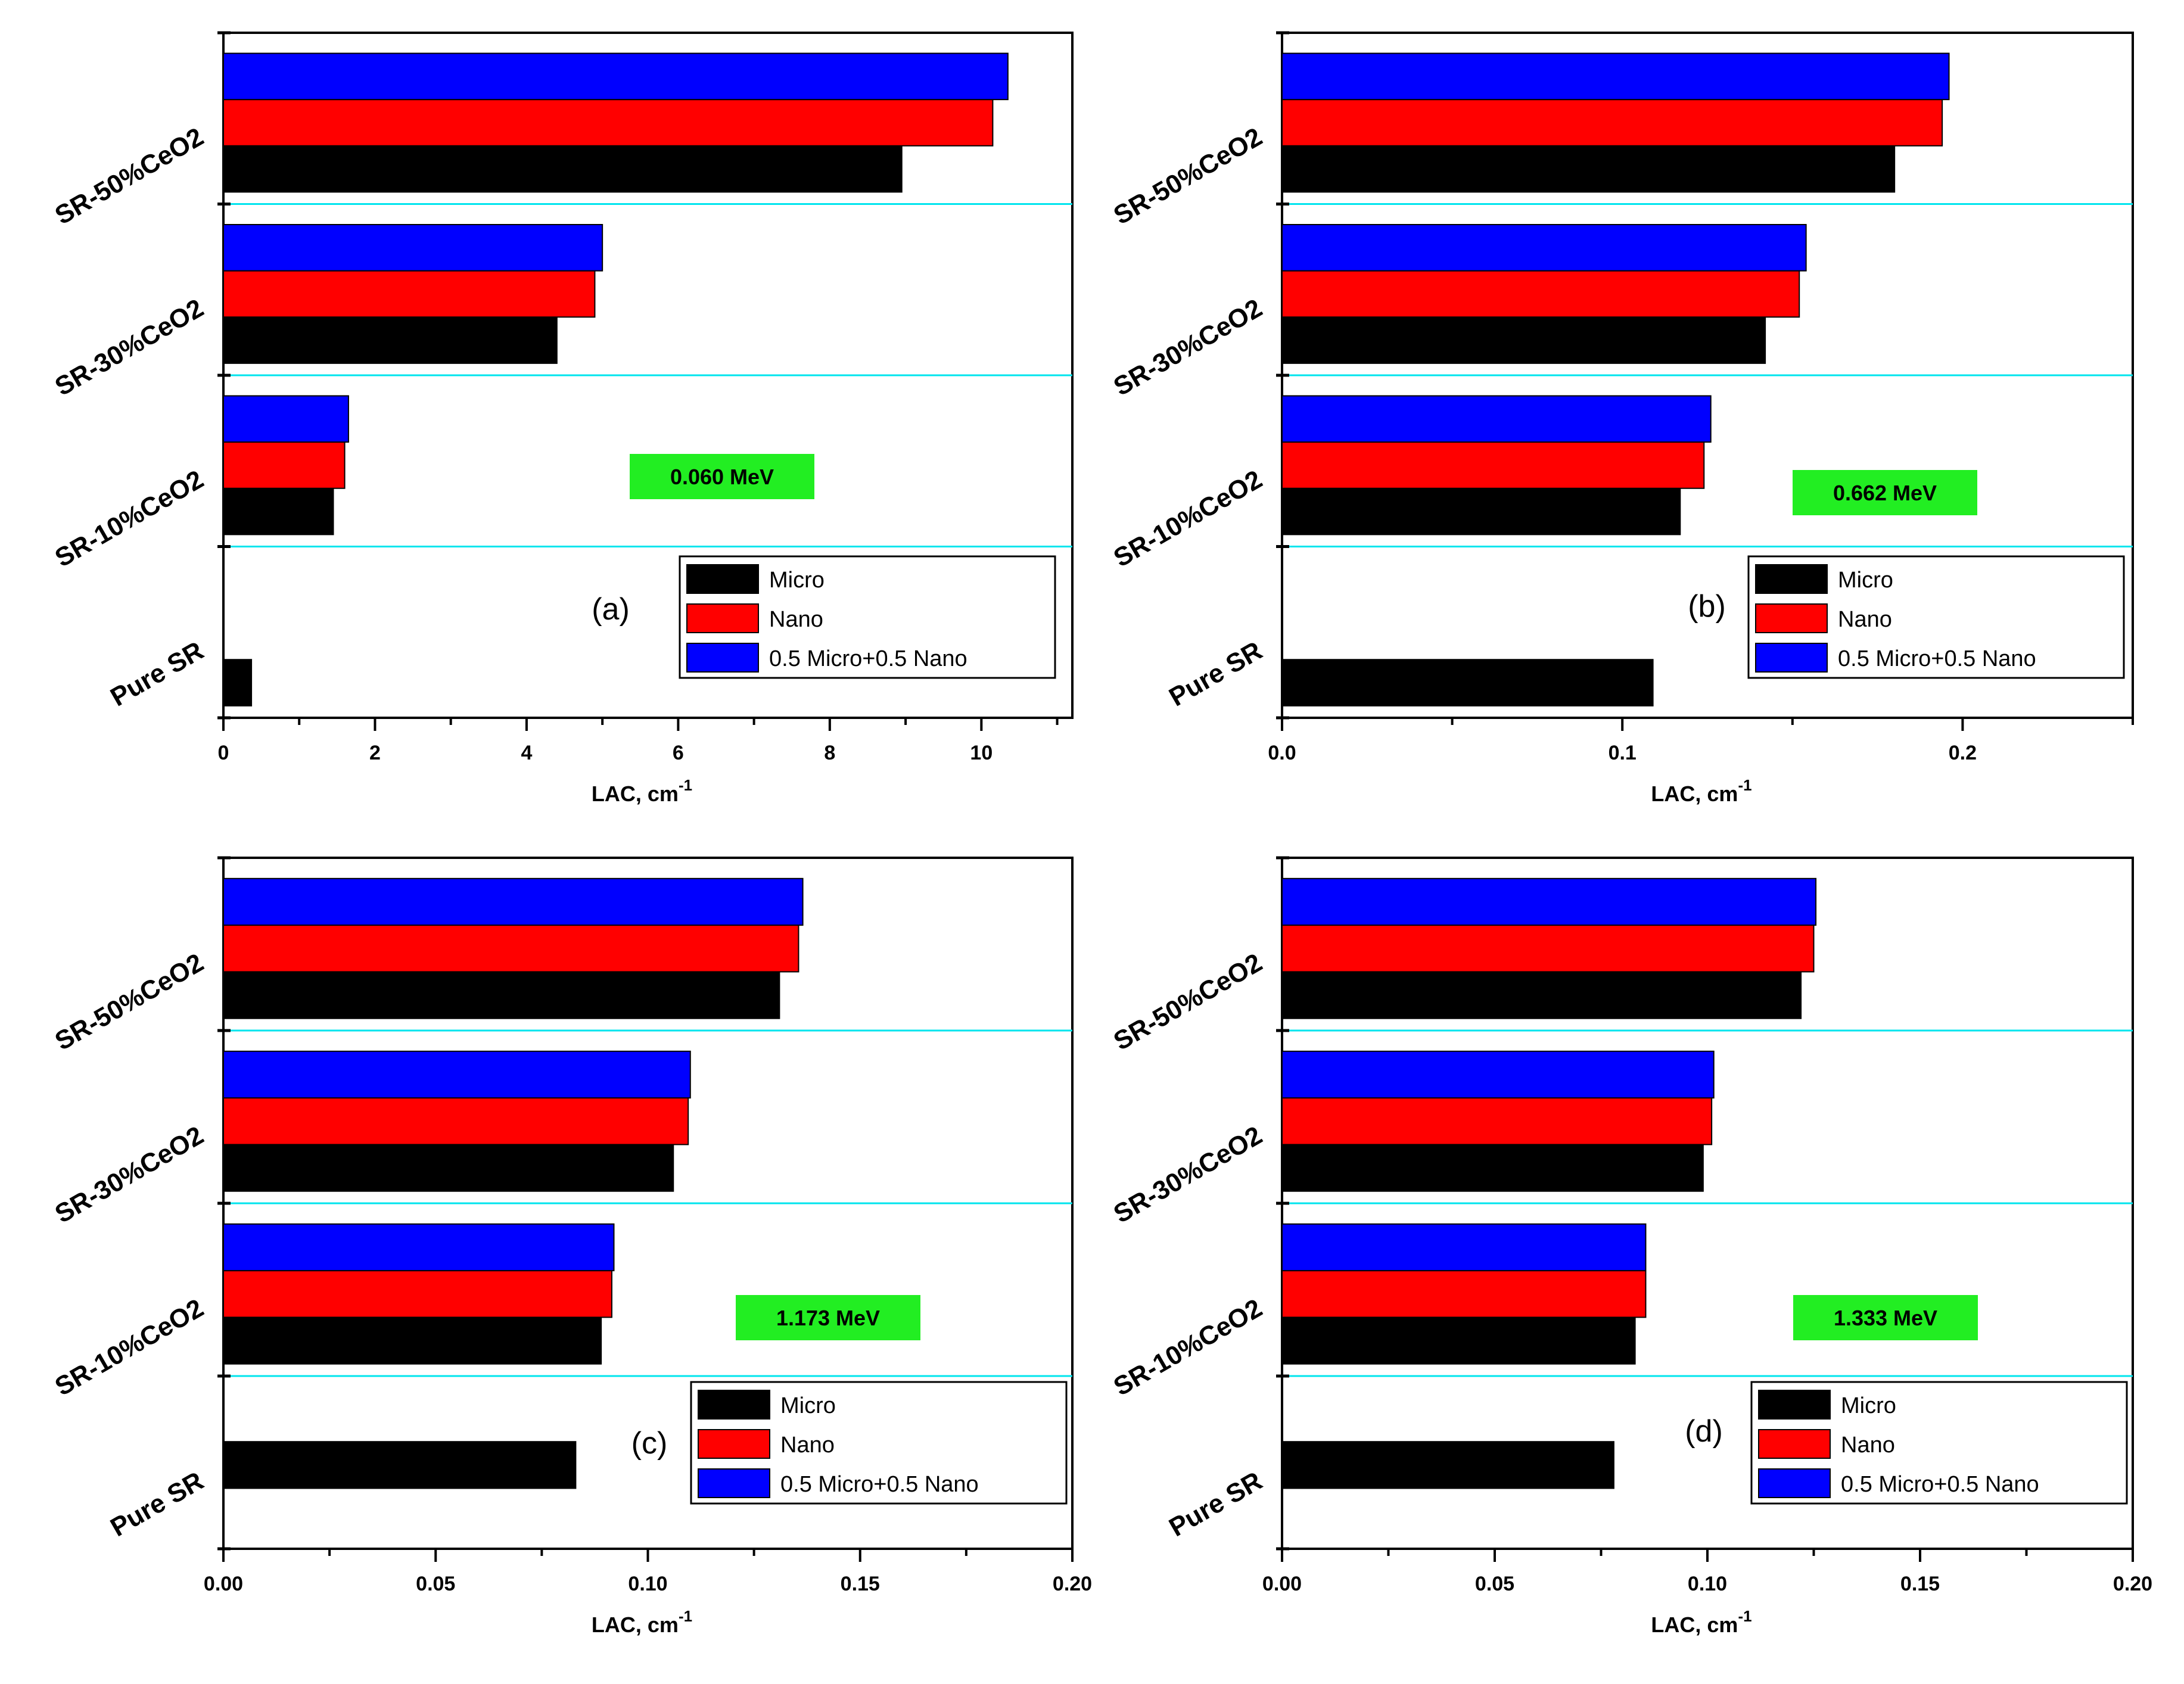  What do you see at coordinates (829, 753) in the screenshot?
I see `x-tick-label: 8` at bounding box center [829, 753].